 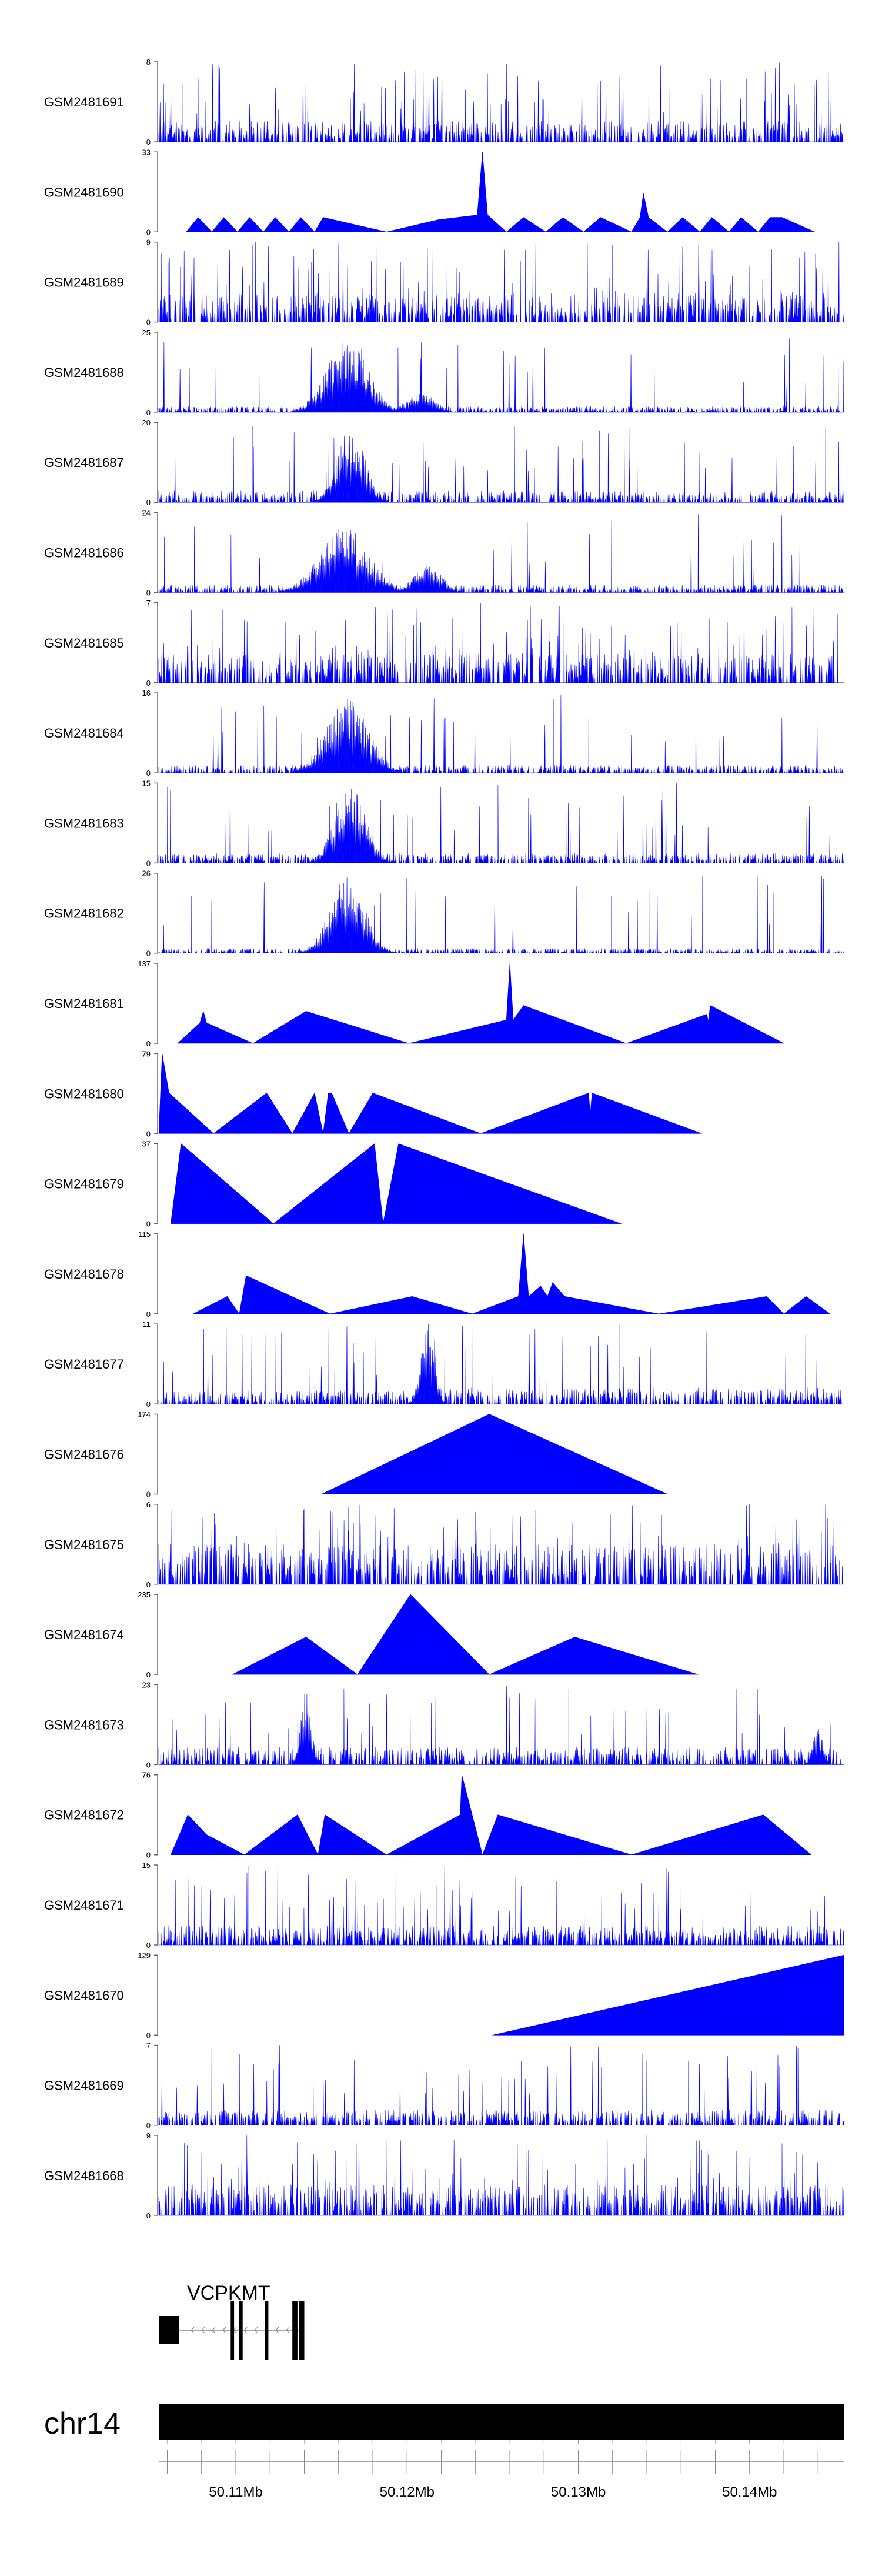 What do you see at coordinates (84, 2175) in the screenshot?
I see `track-label: GSM2481668` at bounding box center [84, 2175].